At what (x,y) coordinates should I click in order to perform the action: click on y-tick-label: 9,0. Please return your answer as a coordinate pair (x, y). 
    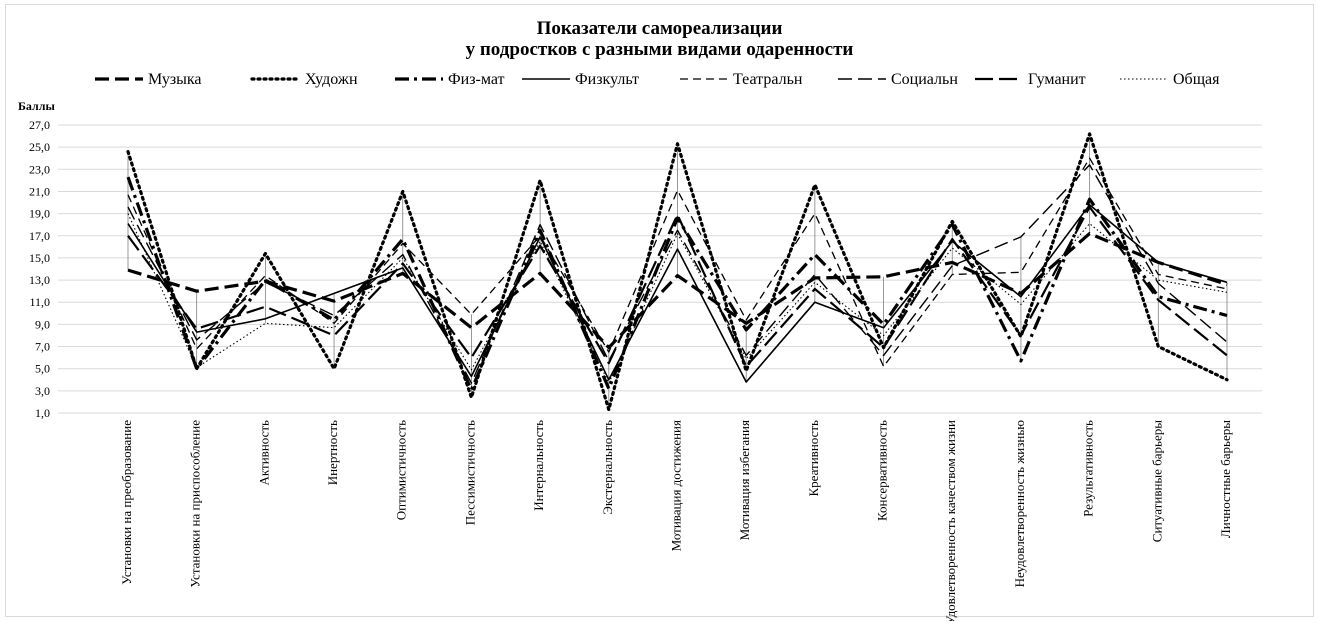
    Looking at the image, I should click on (42, 324).